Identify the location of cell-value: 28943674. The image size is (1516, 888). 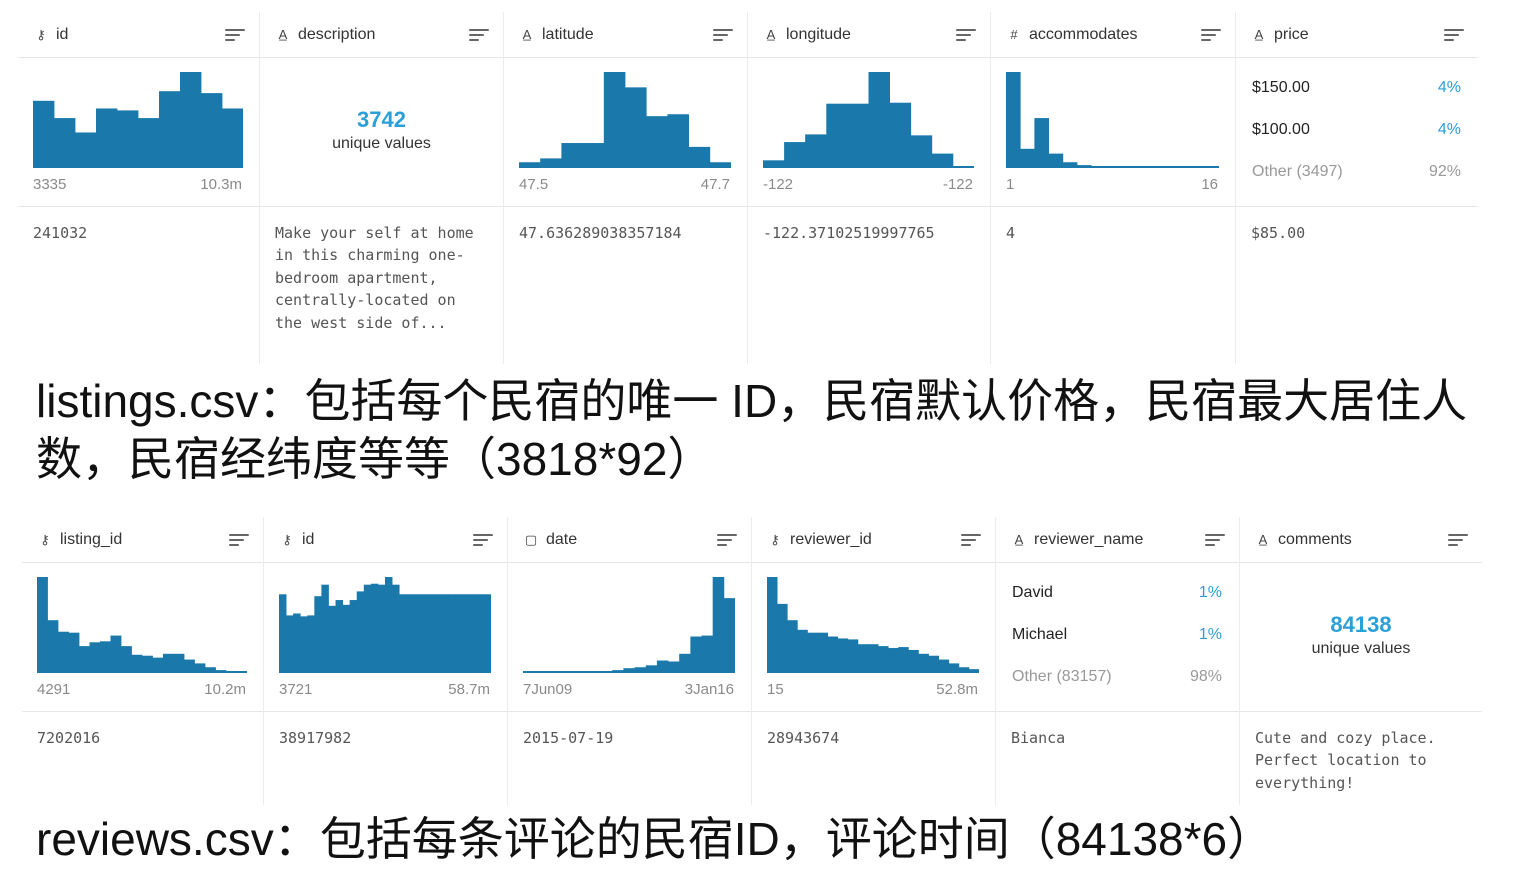
(803, 738).